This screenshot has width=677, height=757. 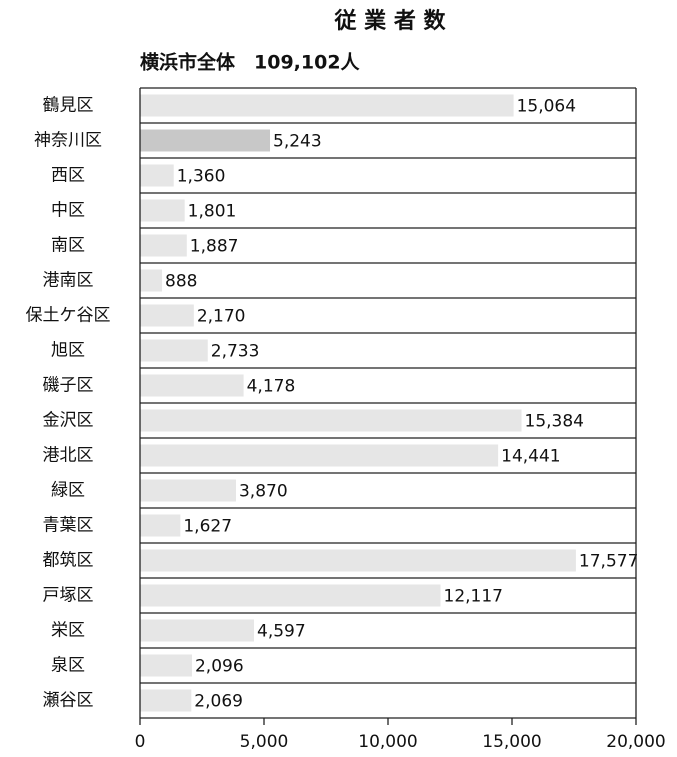 What do you see at coordinates (68, 176) in the screenshot?
I see `y-tick-label: 西区` at bounding box center [68, 176].